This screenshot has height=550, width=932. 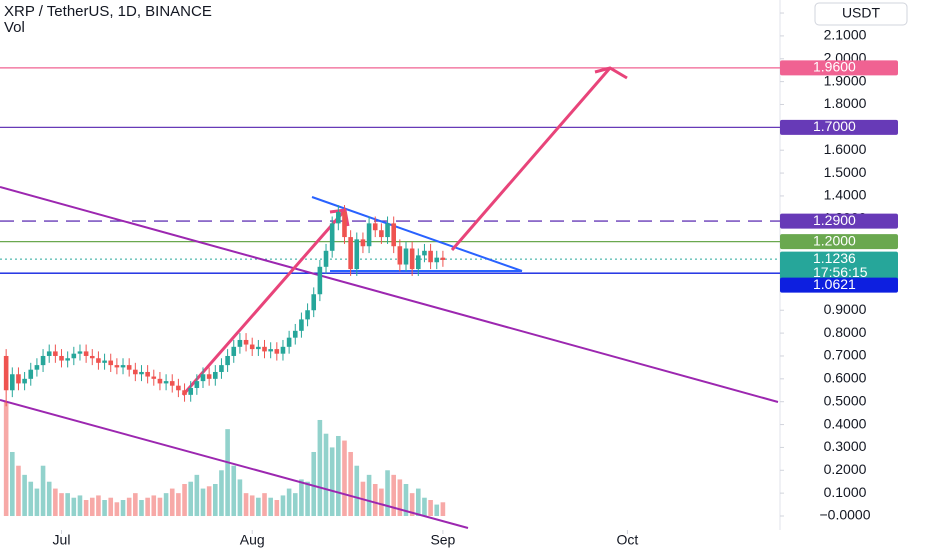 What do you see at coordinates (840, 272) in the screenshot?
I see `countdown: 17:56:15` at bounding box center [840, 272].